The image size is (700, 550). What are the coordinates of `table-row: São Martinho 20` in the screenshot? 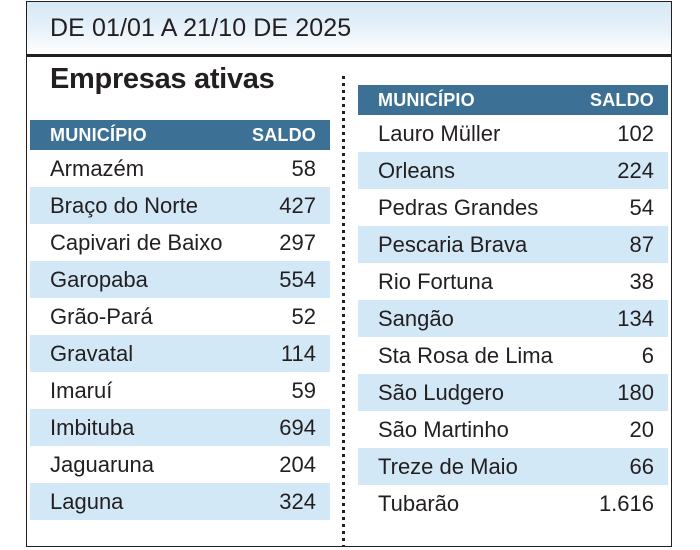 It's located at (513, 429).